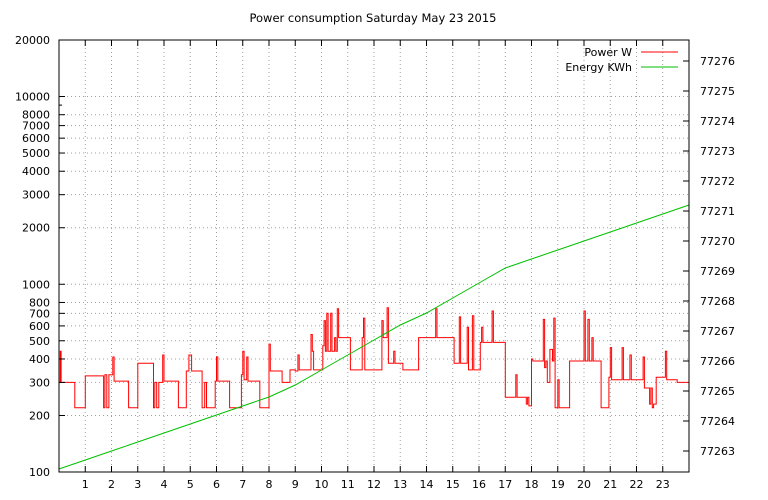 The height and width of the screenshot is (500, 768). What do you see at coordinates (717, 361) in the screenshot?
I see `y2-tick-label: 77266` at bounding box center [717, 361].